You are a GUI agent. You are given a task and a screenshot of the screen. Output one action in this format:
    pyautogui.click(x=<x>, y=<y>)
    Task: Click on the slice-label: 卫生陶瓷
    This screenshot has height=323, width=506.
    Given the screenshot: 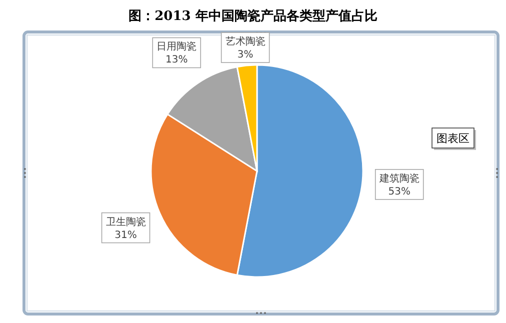 What is the action you would take?
    pyautogui.click(x=126, y=222)
    